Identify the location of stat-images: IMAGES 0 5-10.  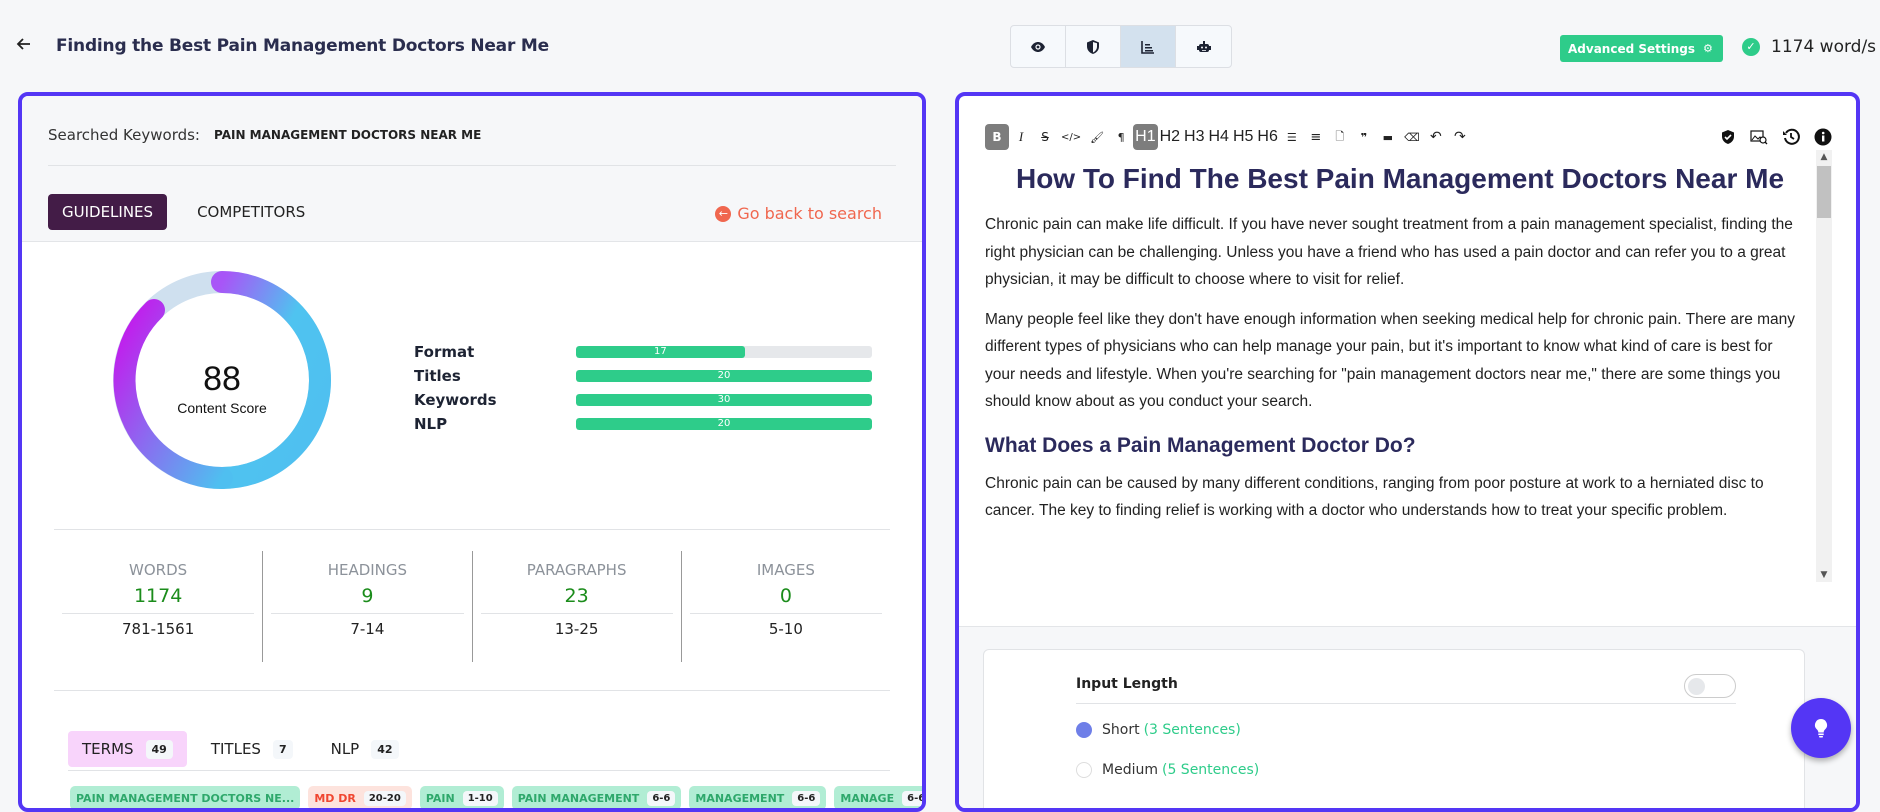
(786, 606).